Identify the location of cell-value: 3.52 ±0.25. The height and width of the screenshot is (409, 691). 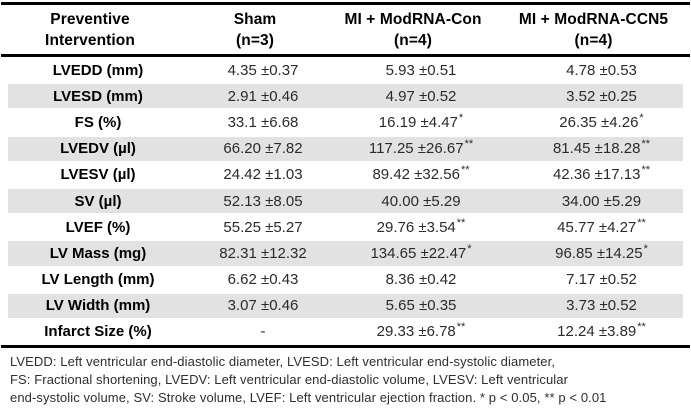
(597, 96).